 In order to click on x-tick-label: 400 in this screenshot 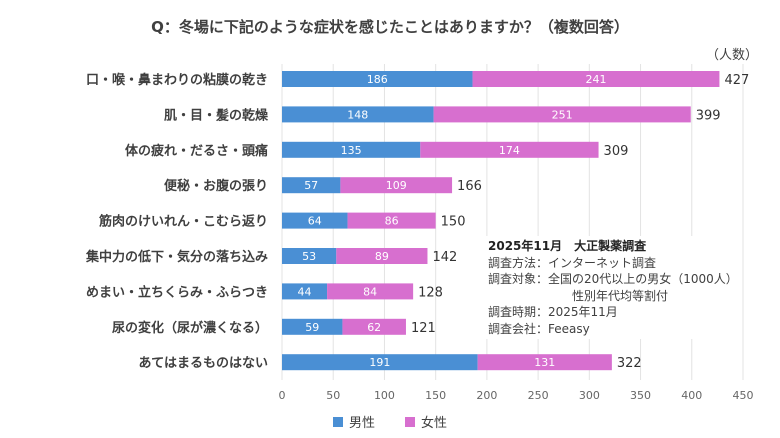, I will do `click(691, 395)`.